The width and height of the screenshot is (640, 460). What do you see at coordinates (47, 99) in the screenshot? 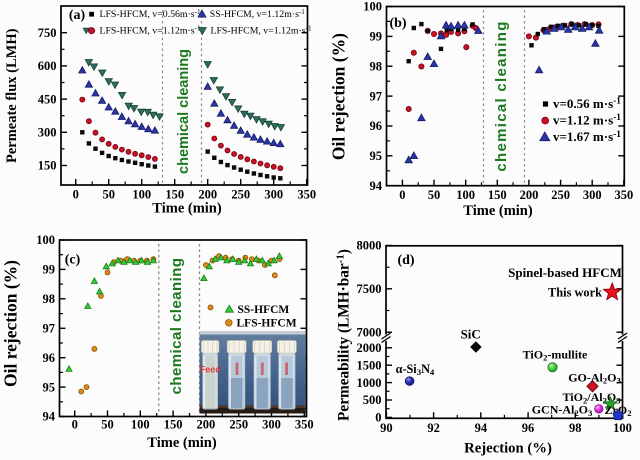
I see `svg-text: 450` at bounding box center [47, 99].